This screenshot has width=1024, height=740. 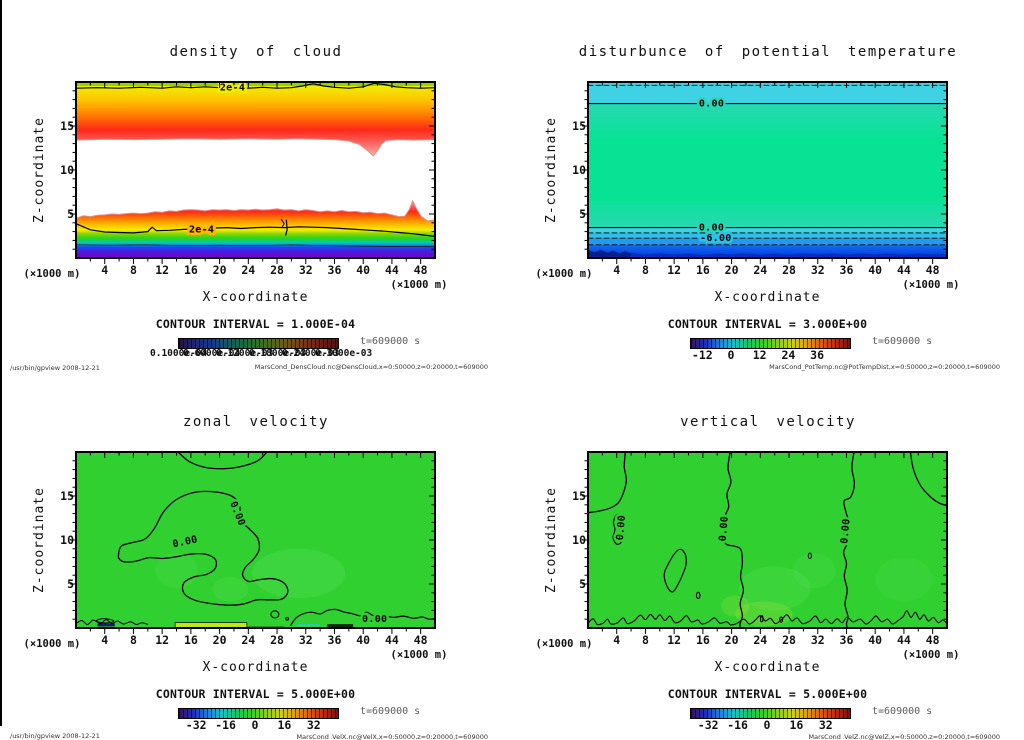 I want to click on contour-label: -6.00, so click(x=716, y=238).